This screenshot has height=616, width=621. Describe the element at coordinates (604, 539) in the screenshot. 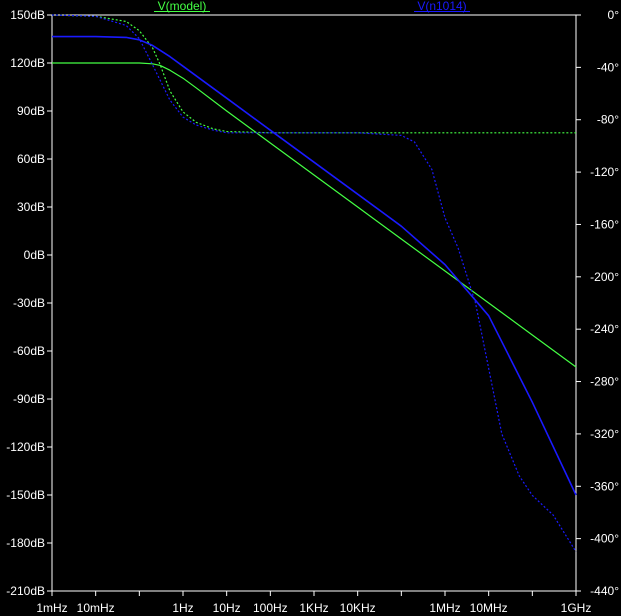

I see `y-right-tick-label: -400°` at that location.